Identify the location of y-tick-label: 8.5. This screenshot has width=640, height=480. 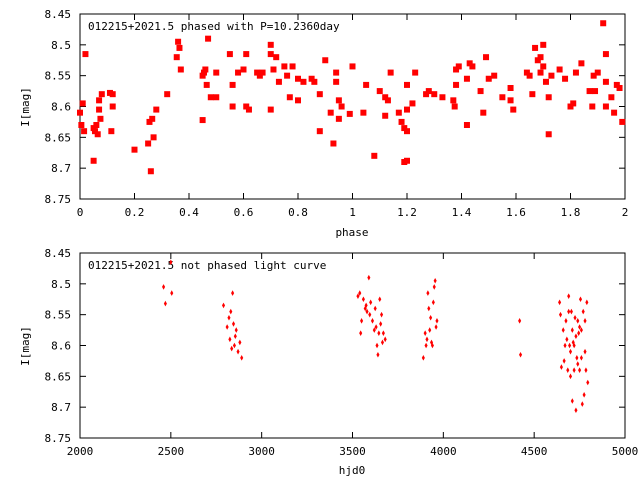
(61, 284).